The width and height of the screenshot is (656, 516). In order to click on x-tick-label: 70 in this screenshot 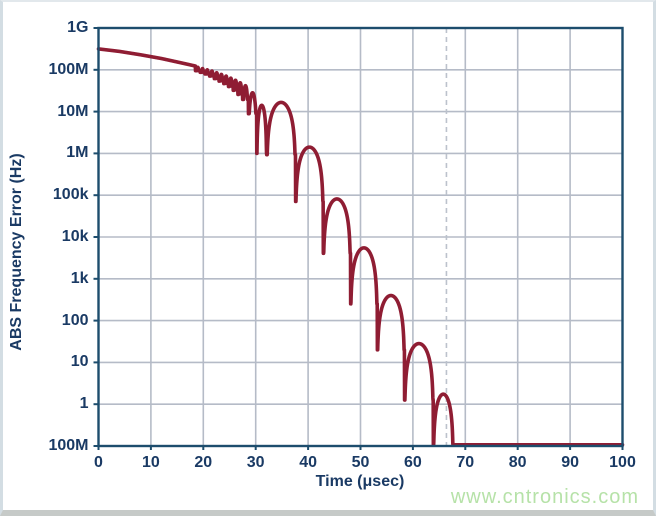, I will do `click(465, 462)`.